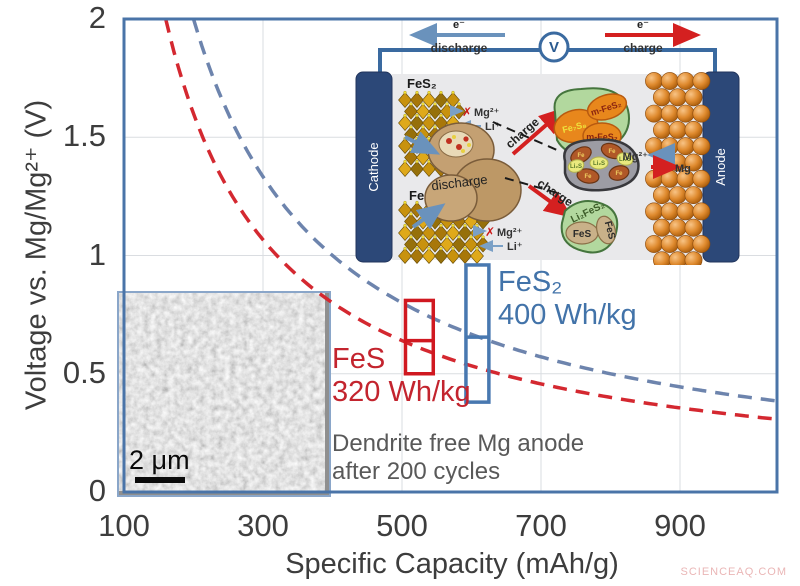  What do you see at coordinates (224, 394) in the screenshot?
I see `sem-image-inset: 2 μm` at bounding box center [224, 394].